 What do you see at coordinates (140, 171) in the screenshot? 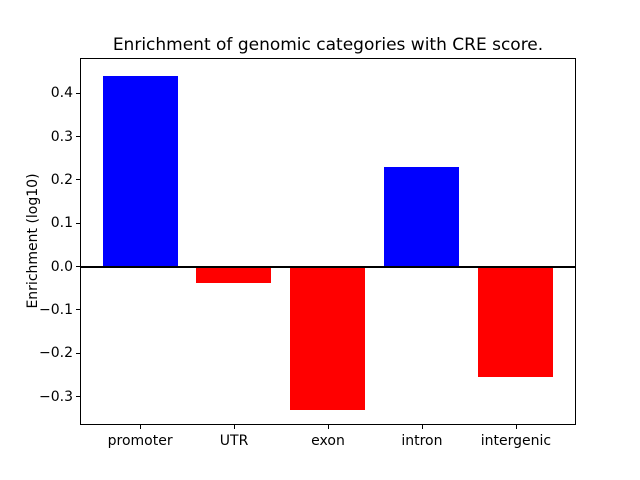
I see `bar-promoter` at bounding box center [140, 171].